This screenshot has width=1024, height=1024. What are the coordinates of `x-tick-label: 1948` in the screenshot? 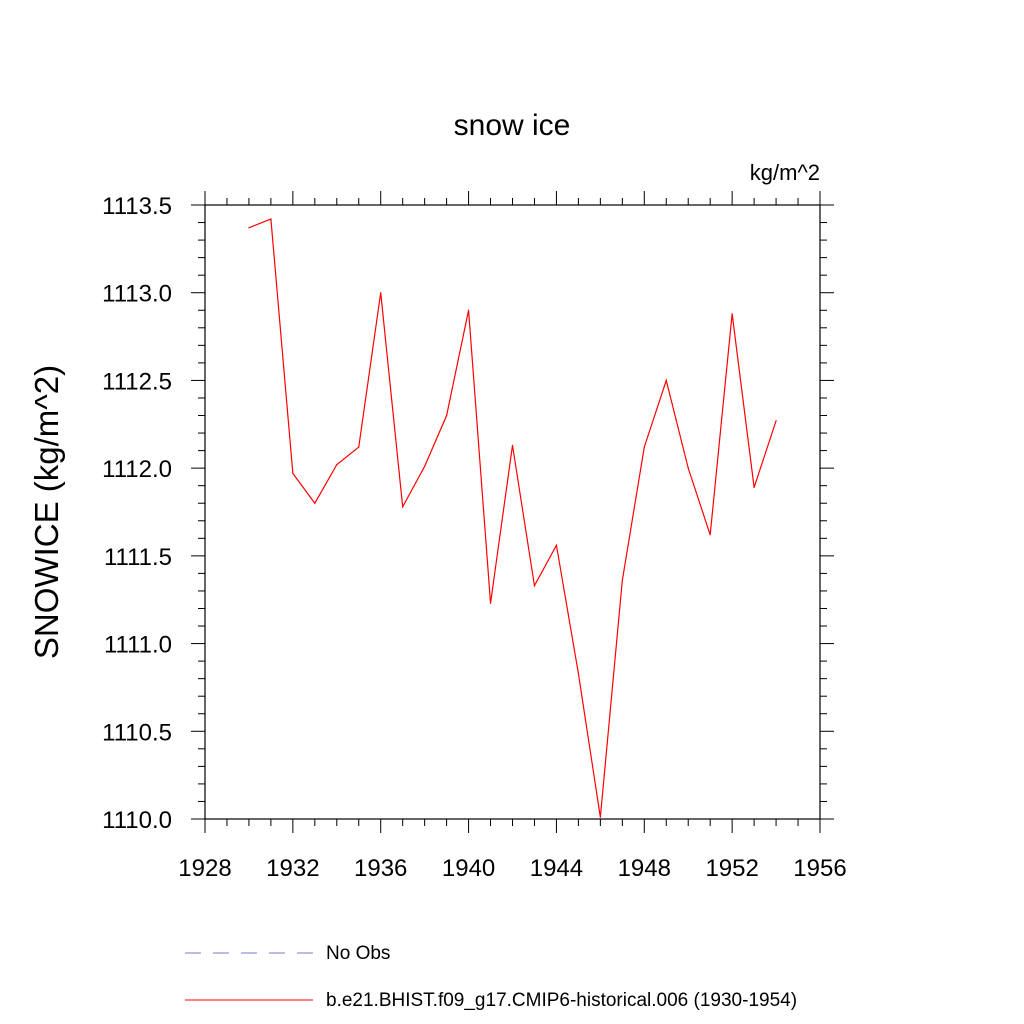 It's located at (644, 868).